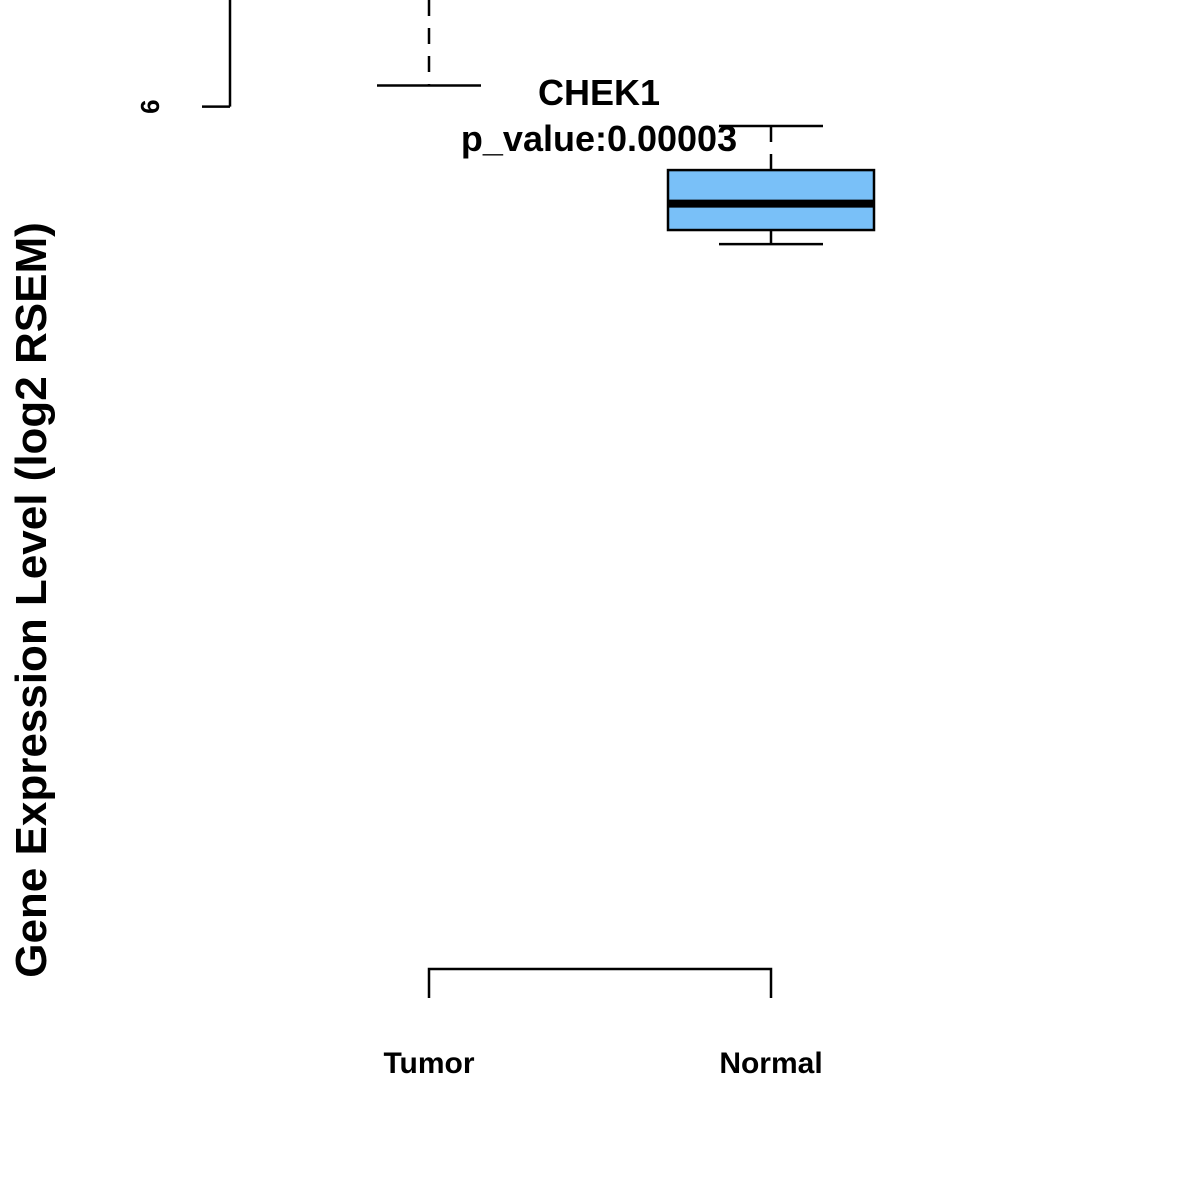  I want to click on bracket-line, so click(600, 983).